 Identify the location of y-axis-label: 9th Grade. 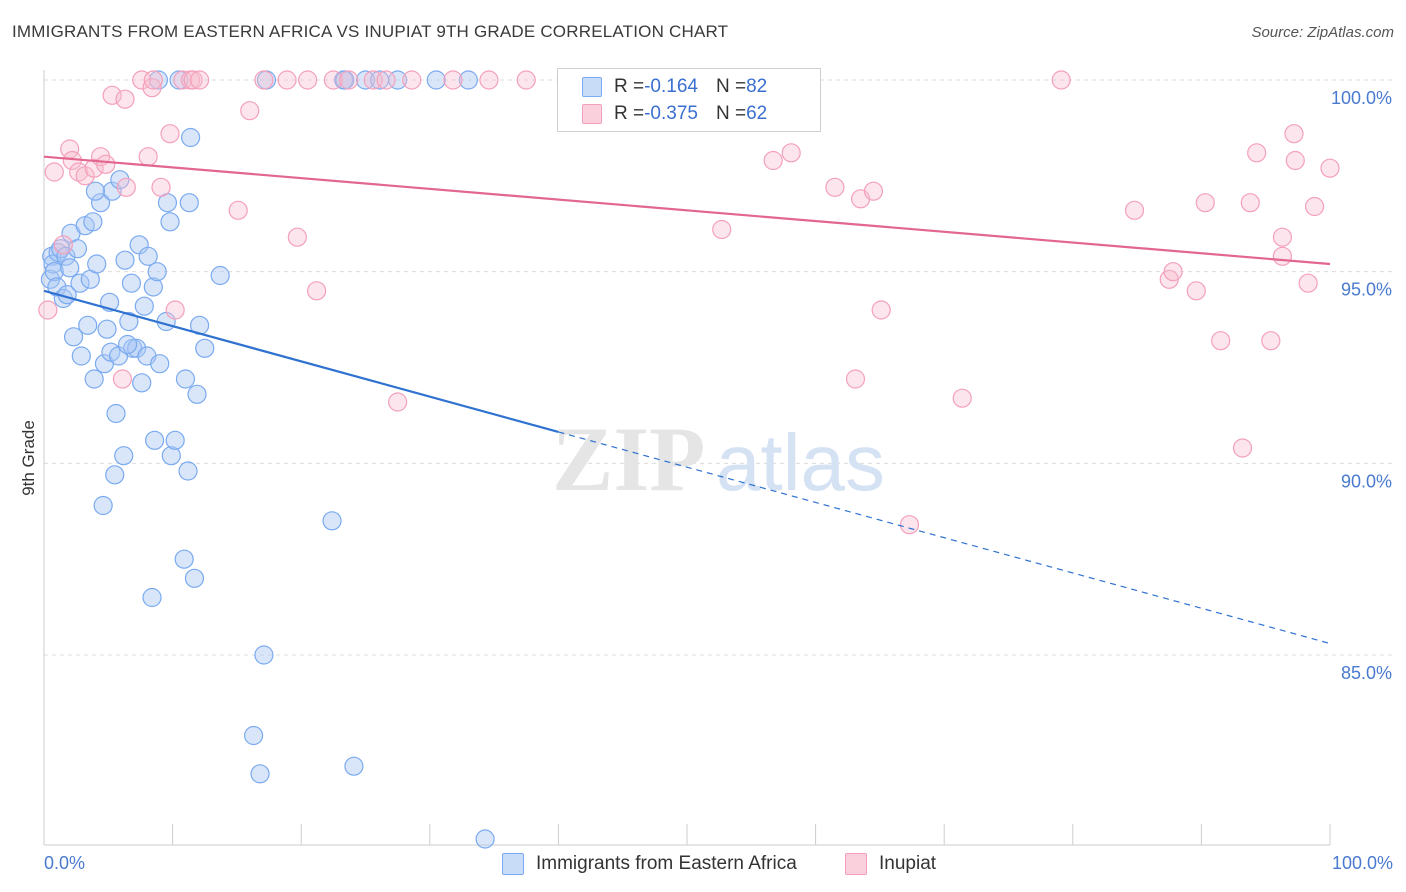
(28, 458).